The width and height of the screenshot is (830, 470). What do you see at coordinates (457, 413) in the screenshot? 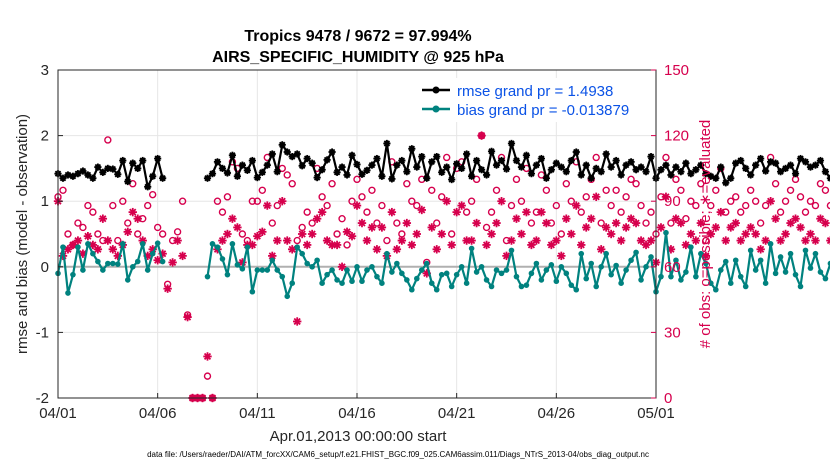
I see `x-tick-label: 04/21` at bounding box center [457, 413].